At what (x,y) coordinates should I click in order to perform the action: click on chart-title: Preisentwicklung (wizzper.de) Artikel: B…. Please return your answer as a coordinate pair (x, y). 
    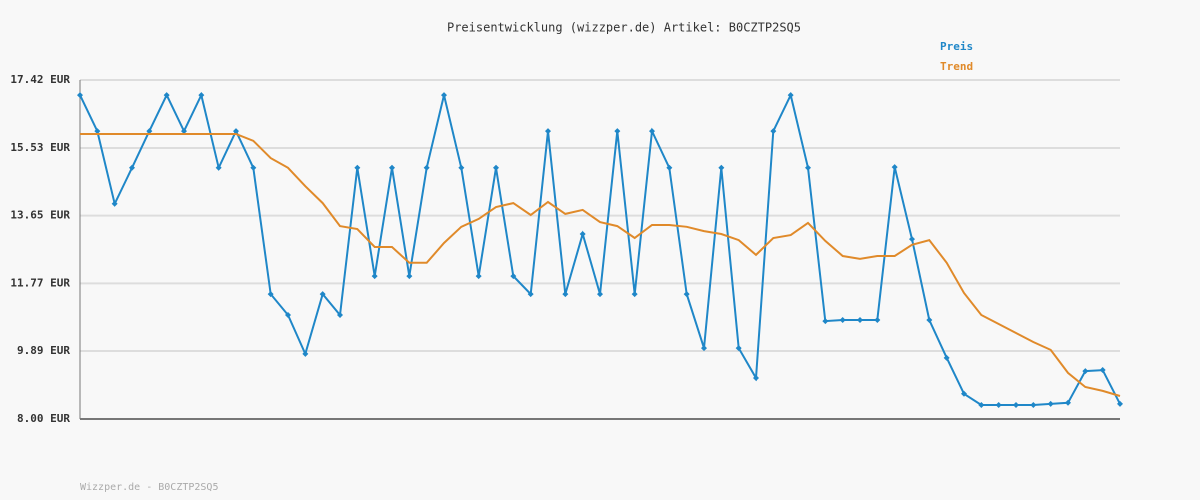
    Looking at the image, I should click on (624, 28).